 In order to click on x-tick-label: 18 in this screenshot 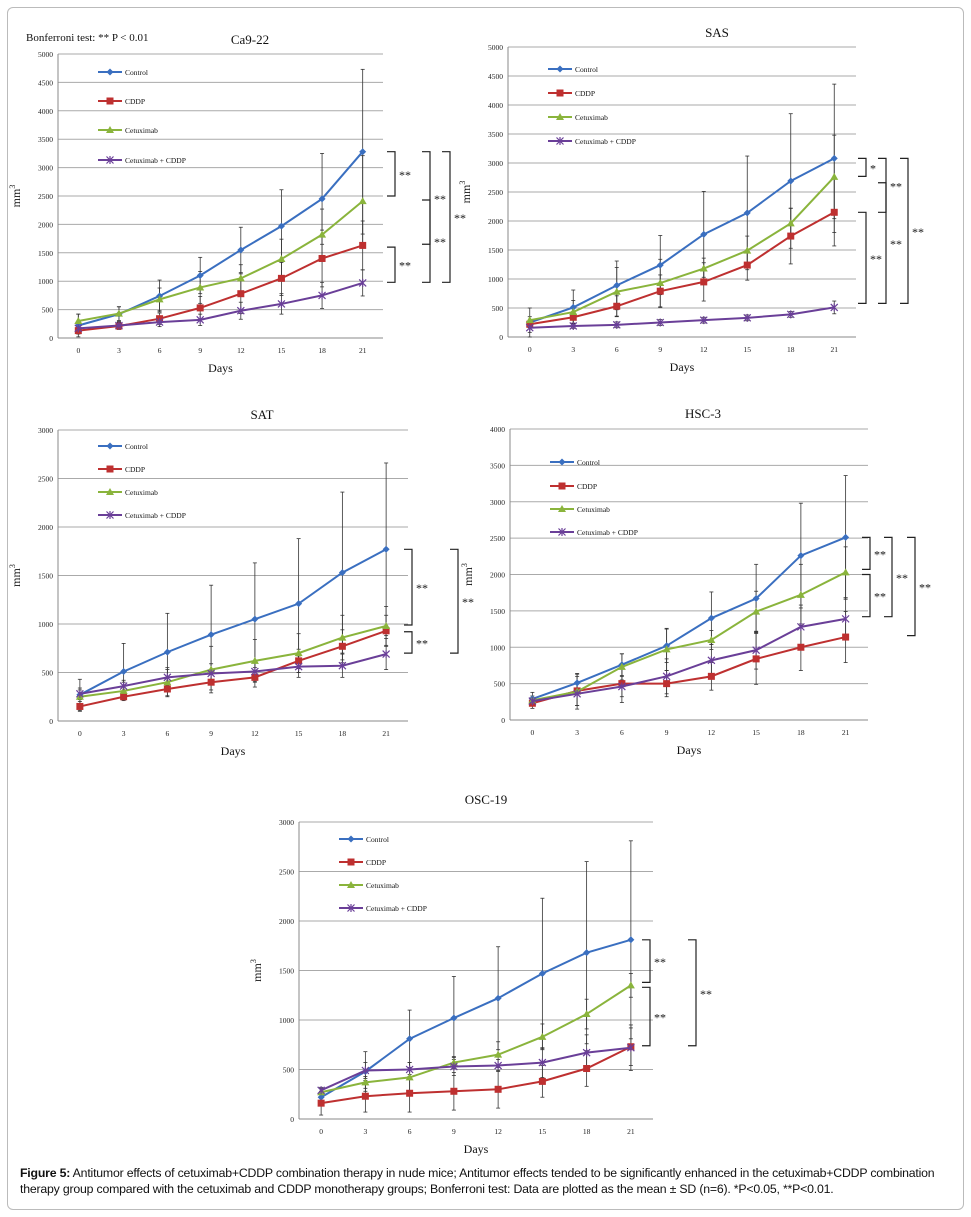, I will do `click(801, 732)`.